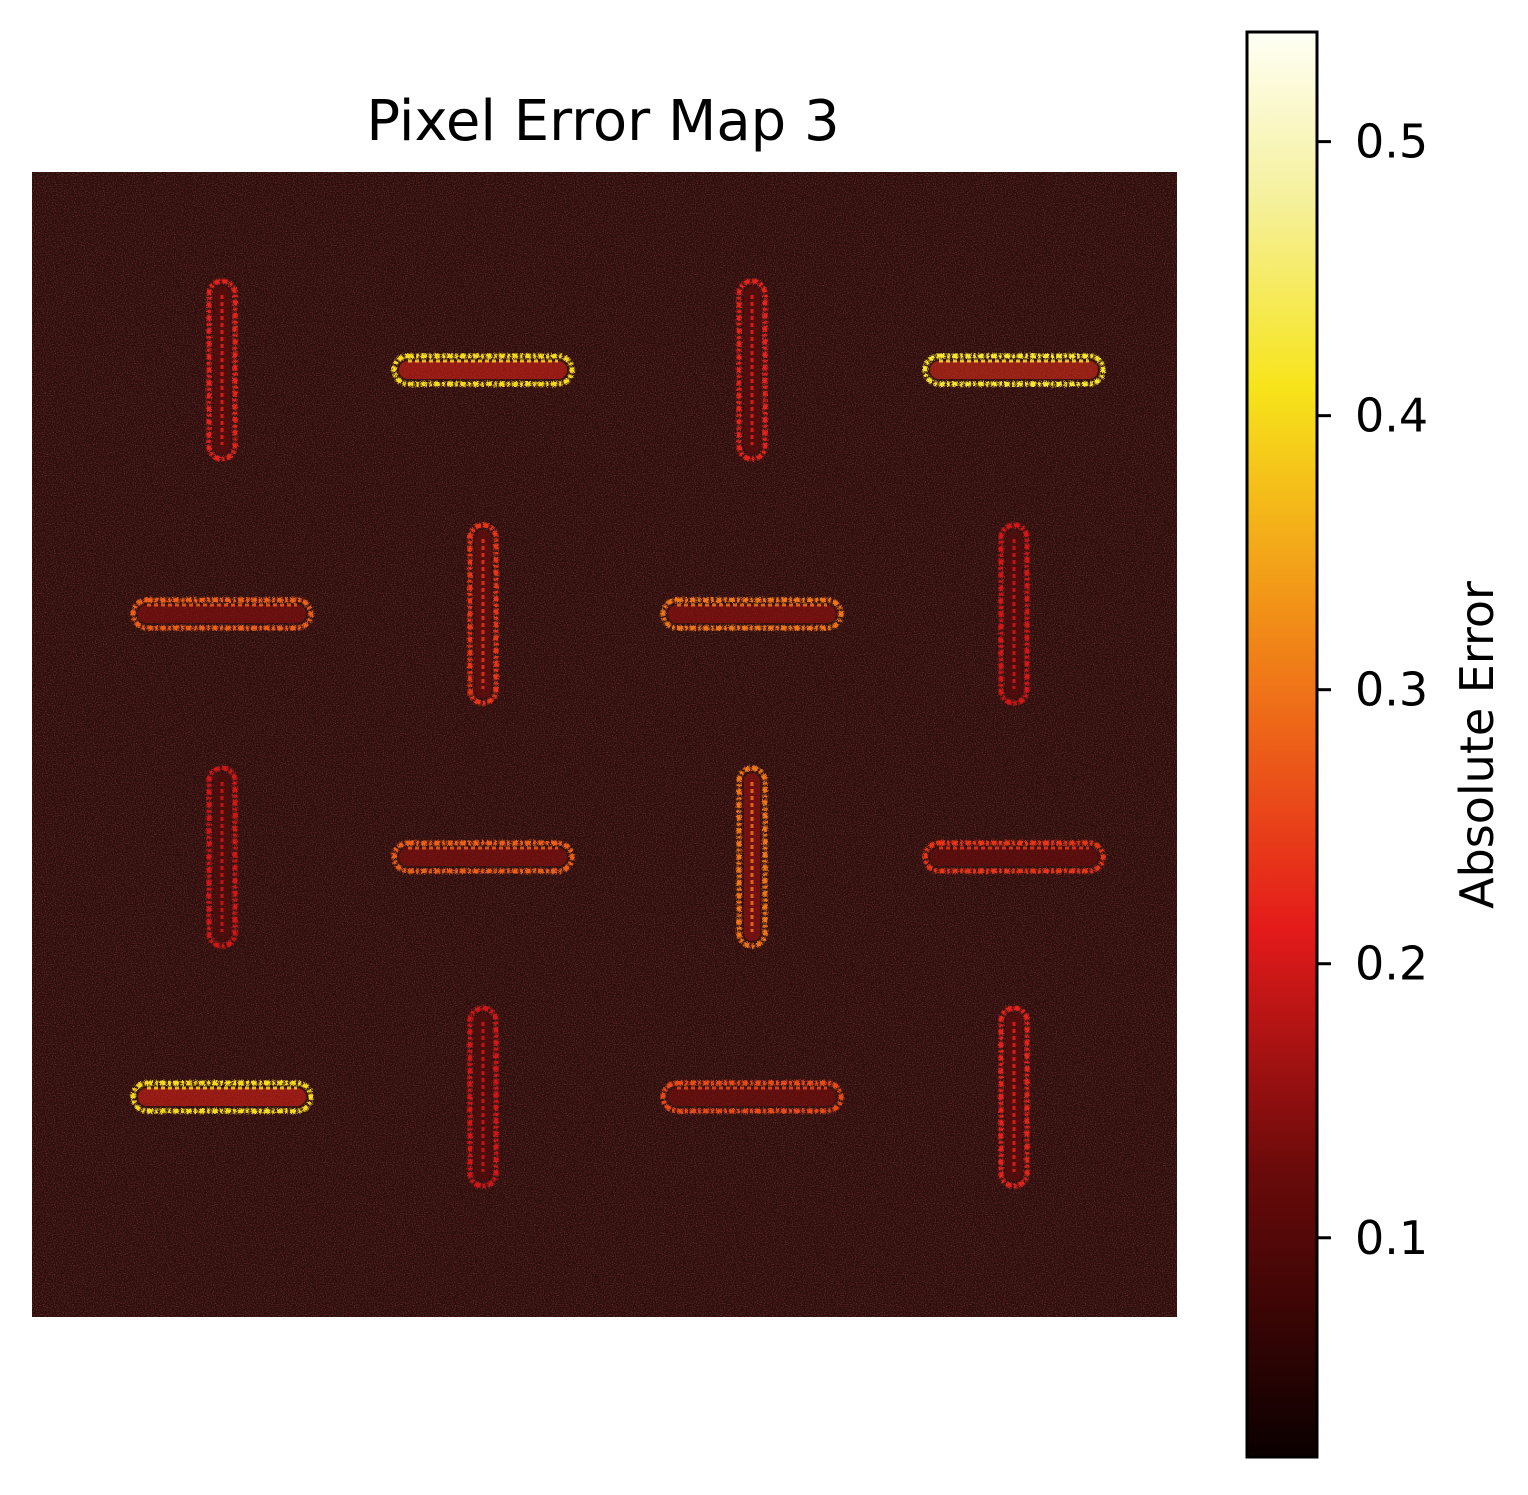  Describe the element at coordinates (1477, 745) in the screenshot. I see `colorbar-label: Absolute Error` at that location.